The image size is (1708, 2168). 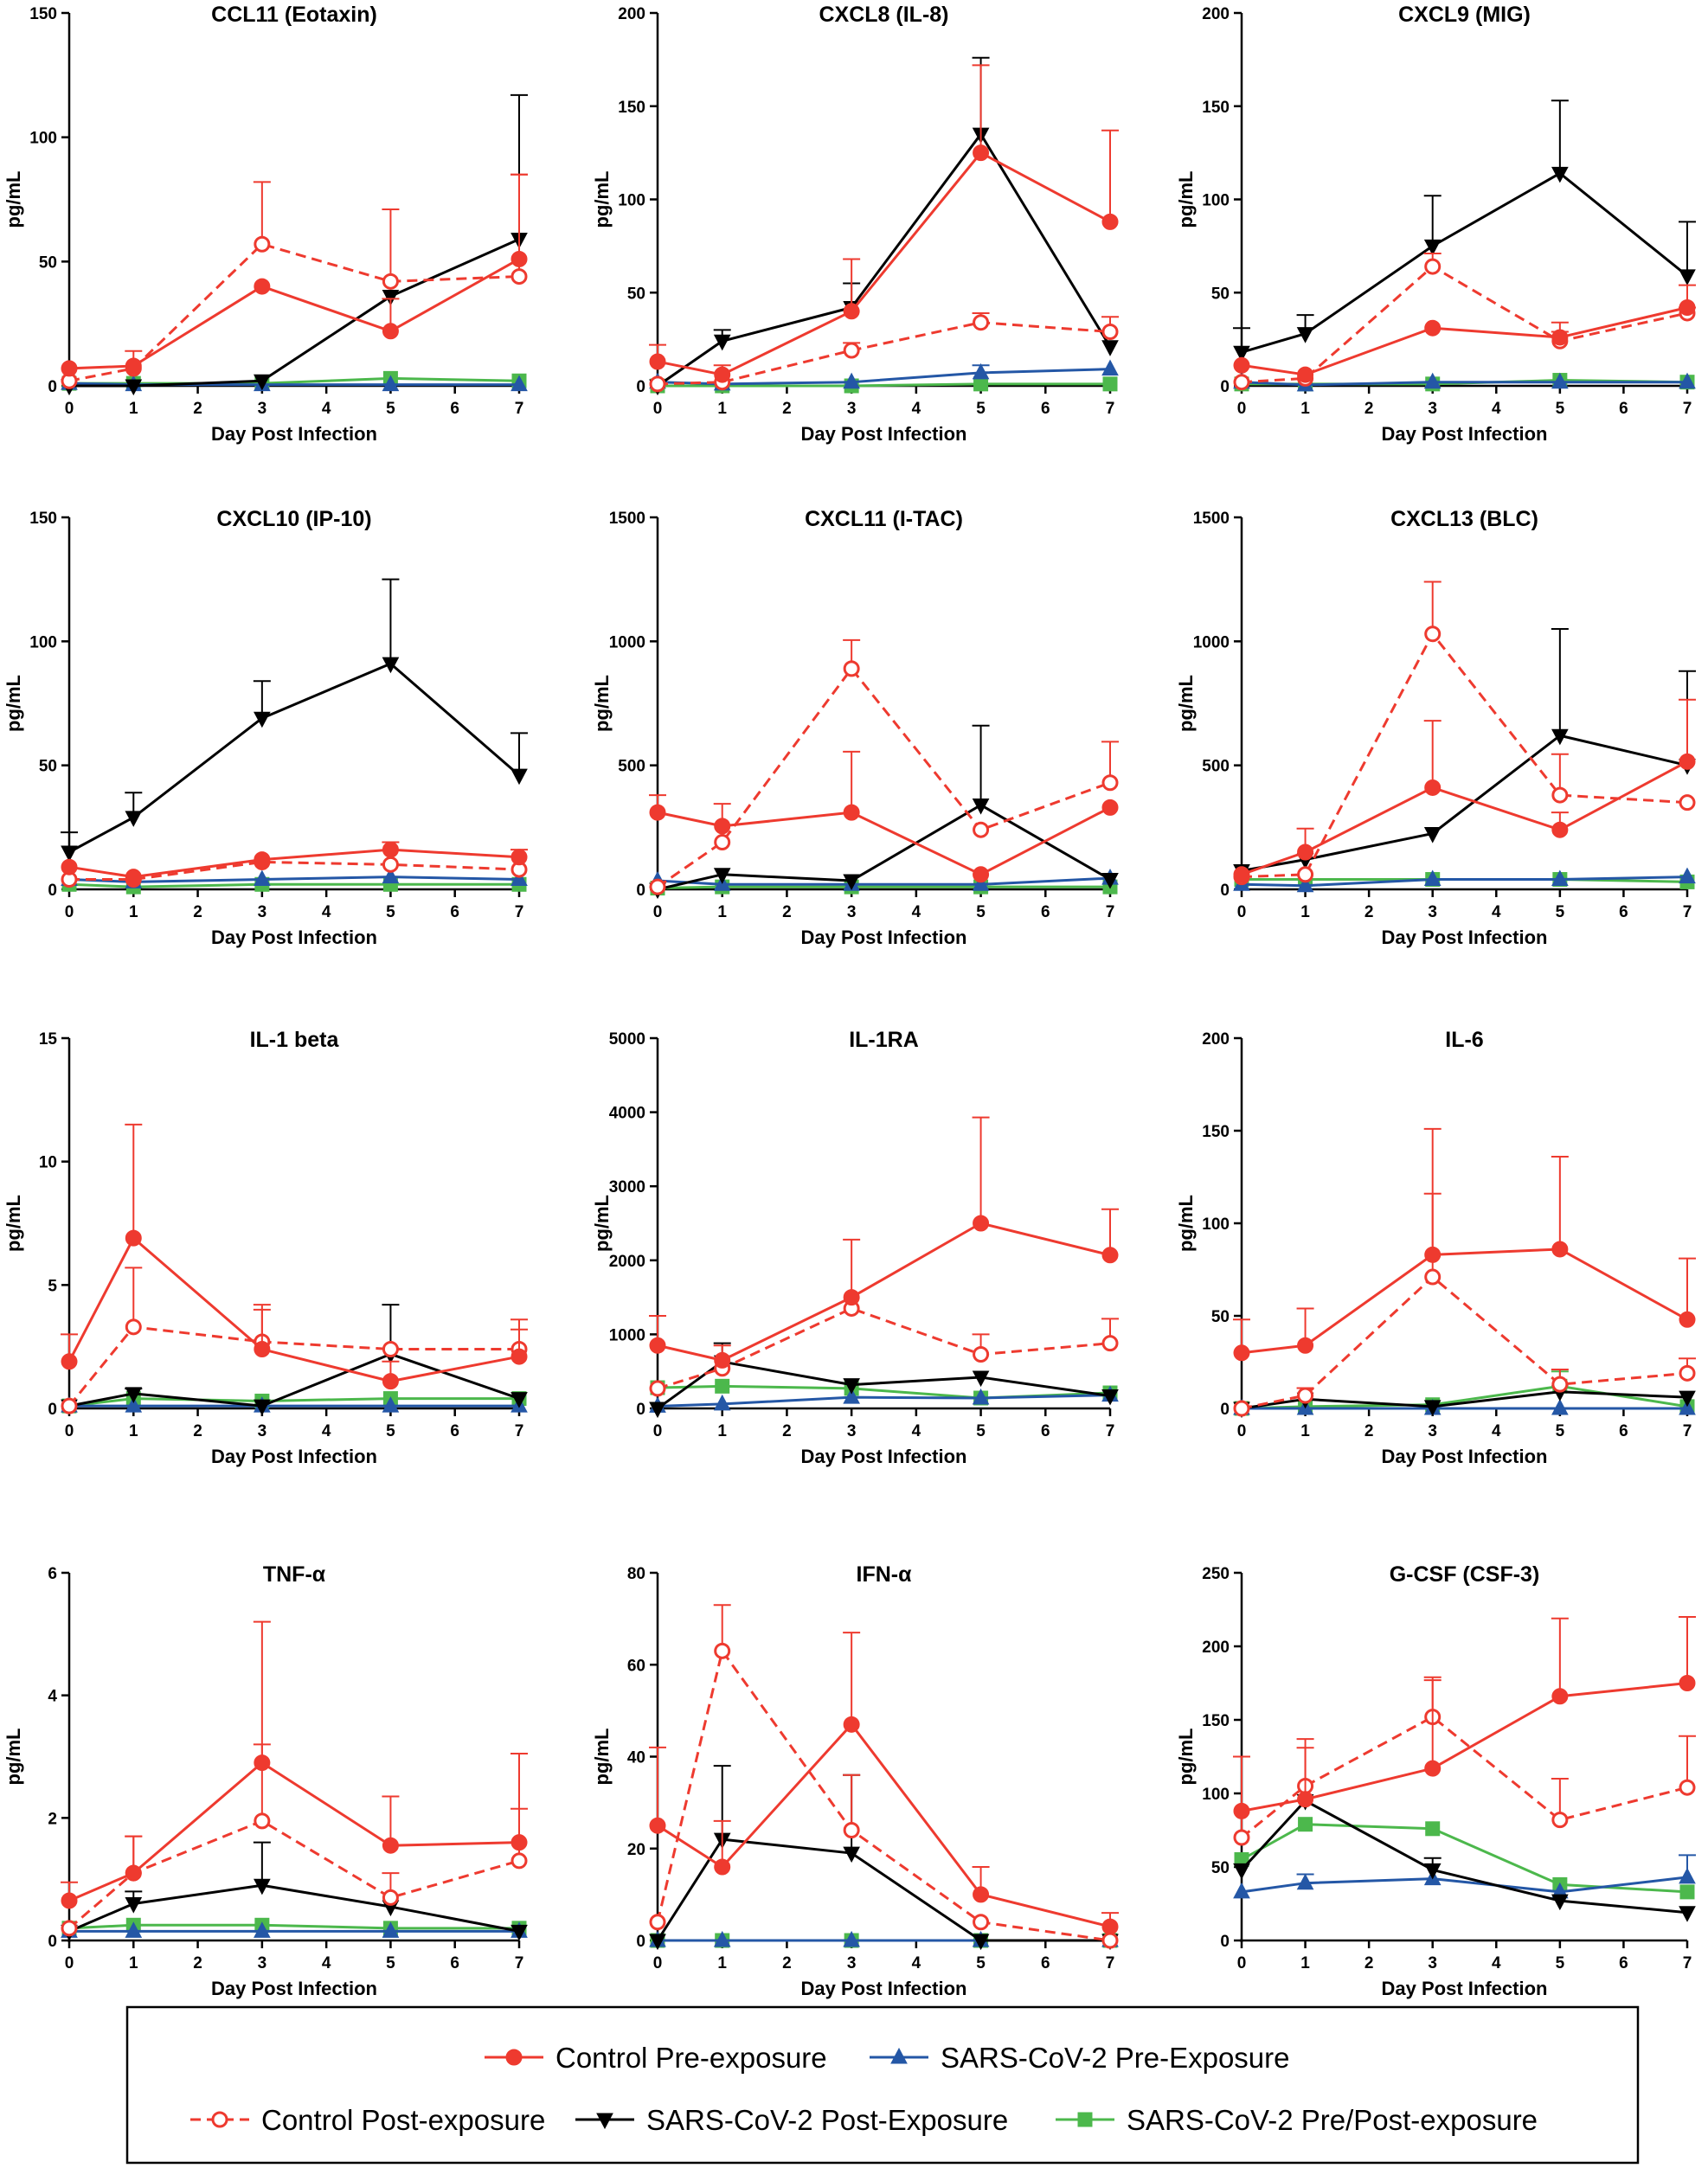 I want to click on y-tick-label: 5000, so click(x=627, y=1040).